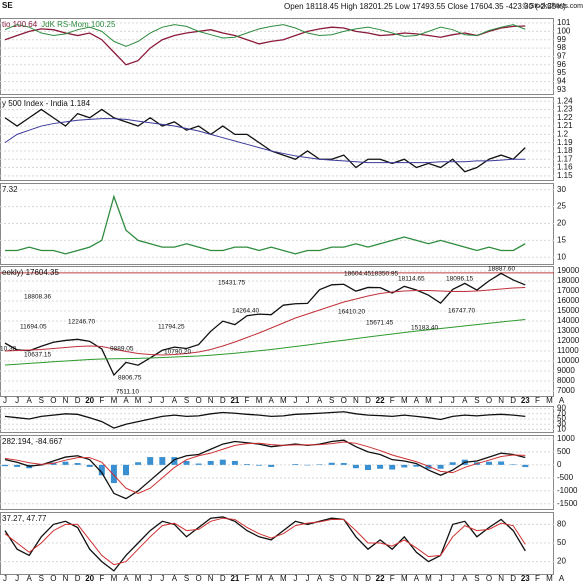 This screenshot has height=585, width=585. What do you see at coordinates (46, 103) in the screenshot?
I see `legend-entry: y 500 Index - India 1.184` at bounding box center [46, 103].